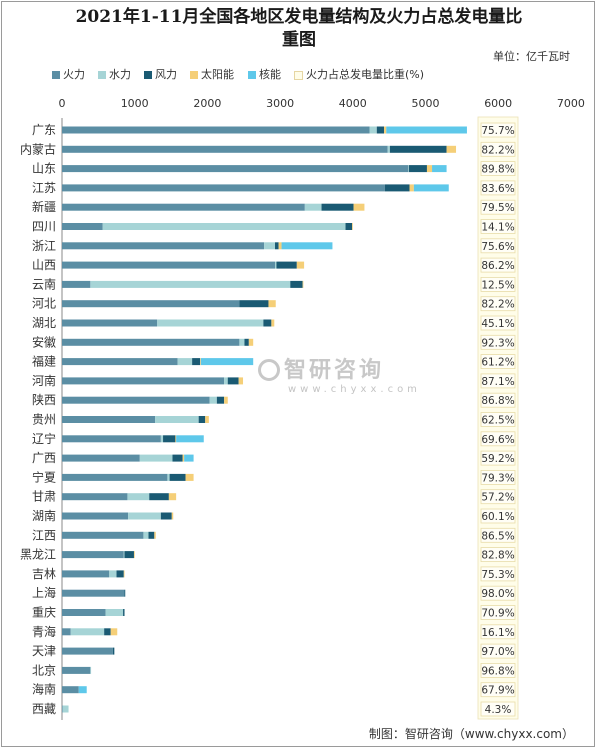  What do you see at coordinates (497, 266) in the screenshot?
I see `ratio-label: 86.2%` at bounding box center [497, 266].